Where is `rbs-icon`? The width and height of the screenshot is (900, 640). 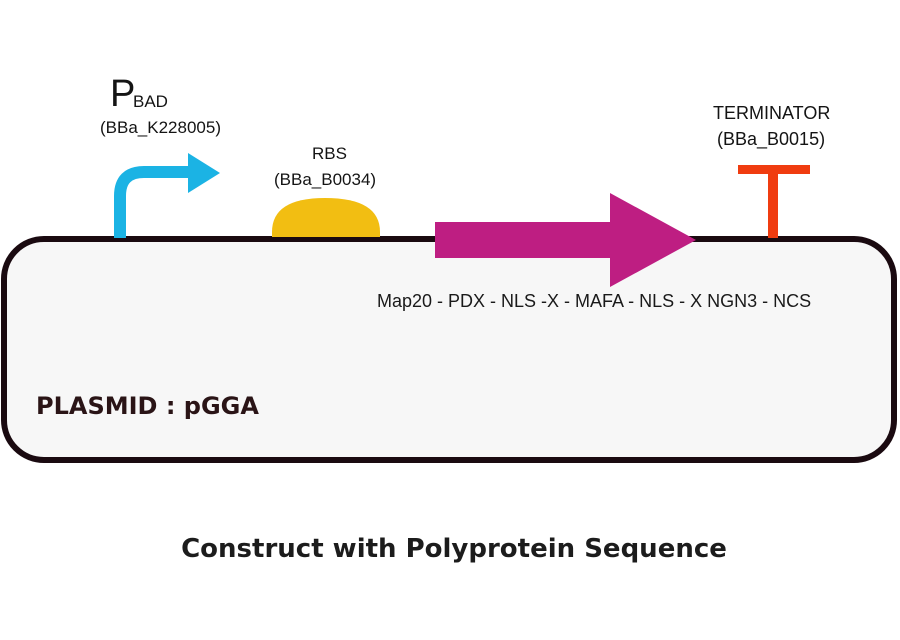 rbs-icon is located at coordinates (326, 217).